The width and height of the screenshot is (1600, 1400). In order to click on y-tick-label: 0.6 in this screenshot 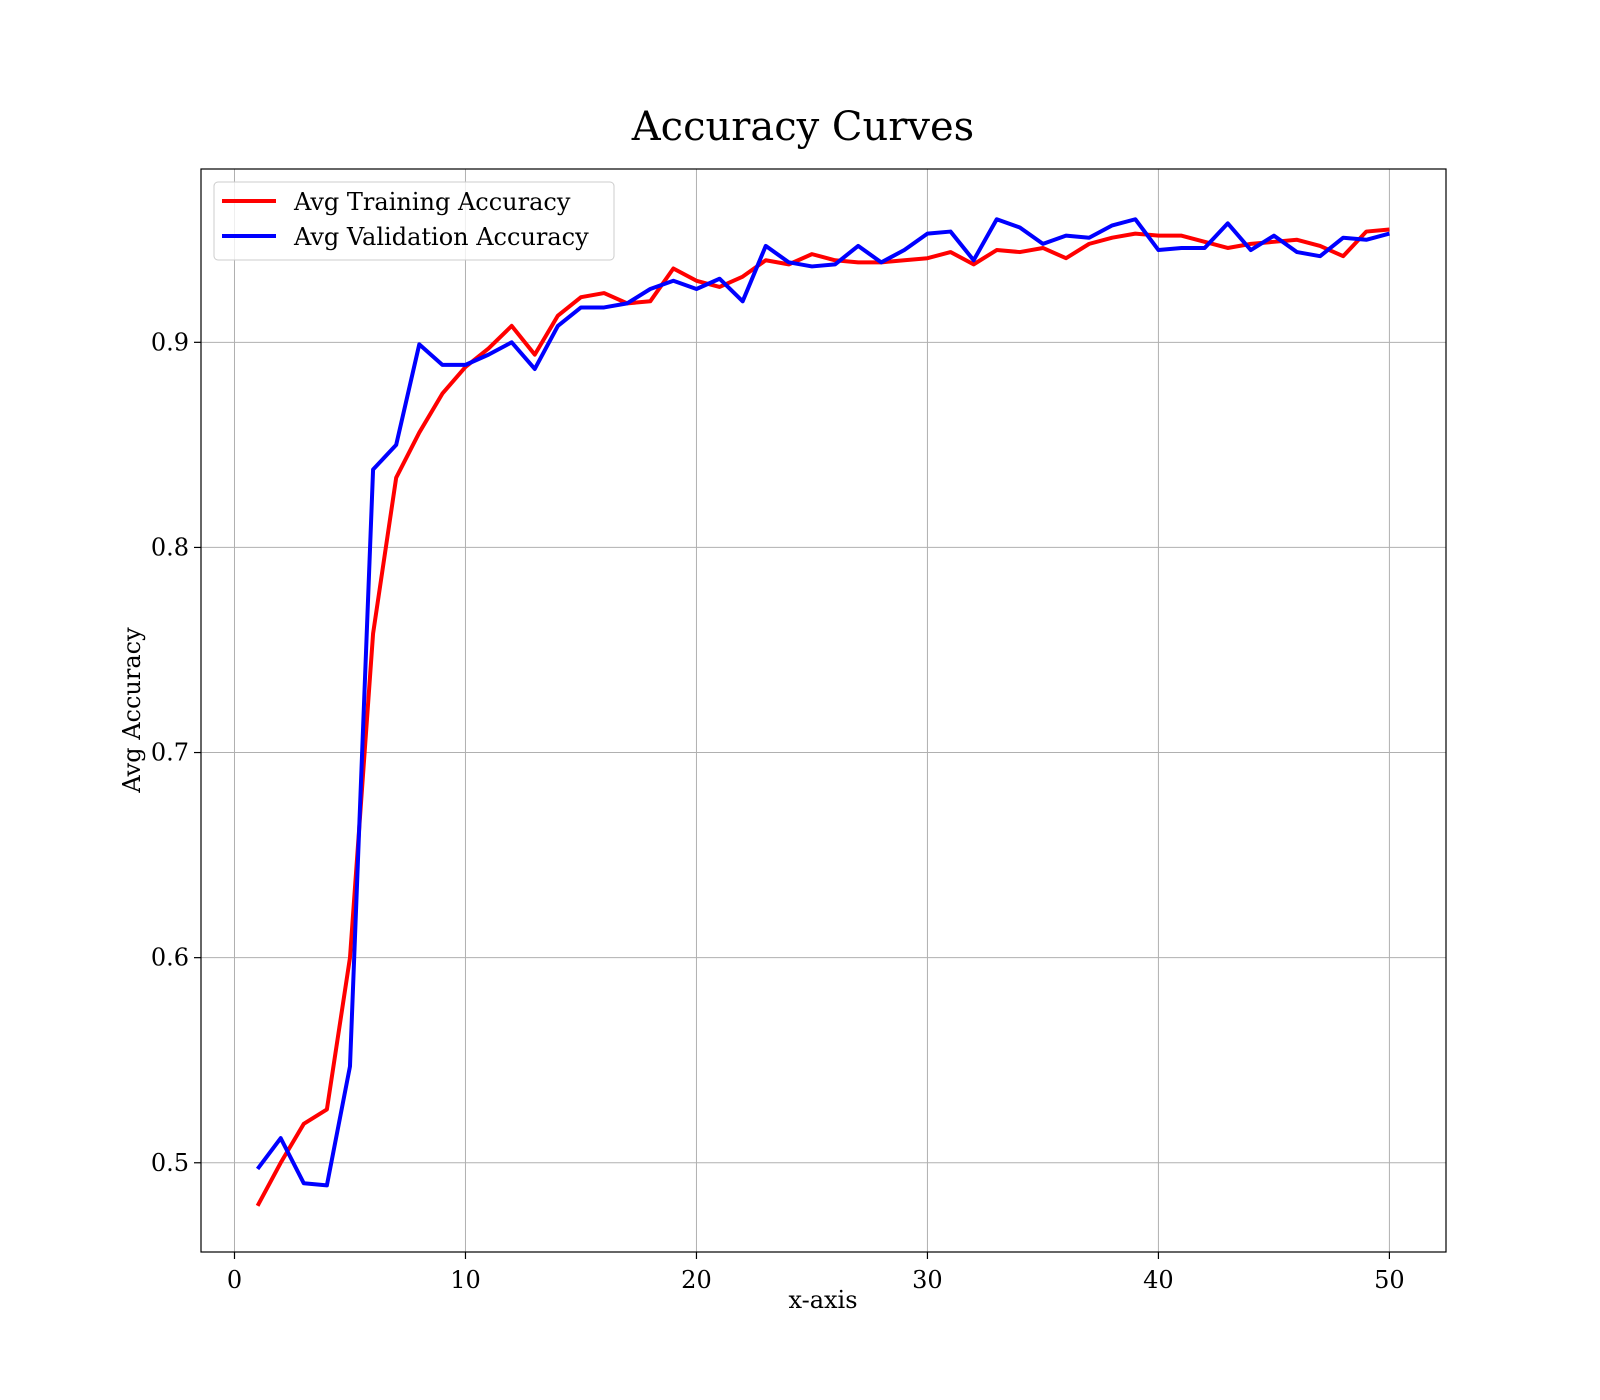, I will do `click(170, 958)`.